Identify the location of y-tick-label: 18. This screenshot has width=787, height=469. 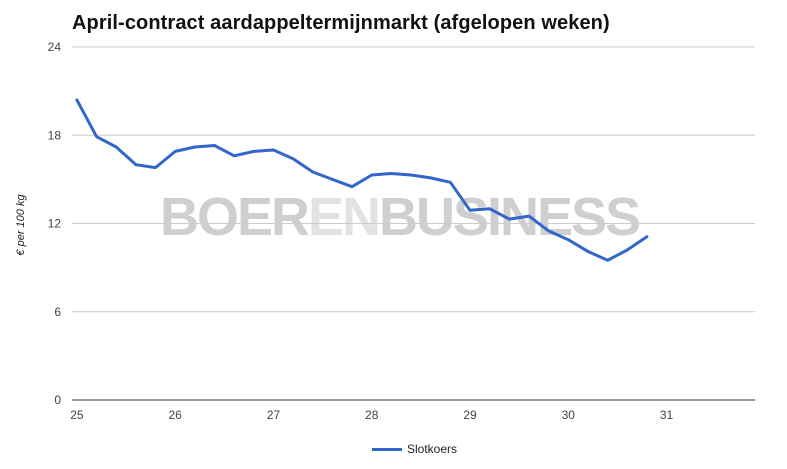
(55, 135).